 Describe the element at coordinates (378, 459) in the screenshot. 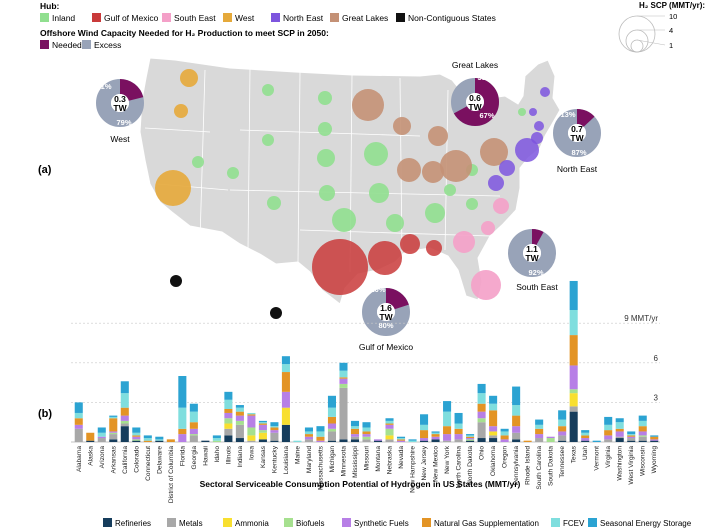

I see `x-tick-label: Montana` at that location.